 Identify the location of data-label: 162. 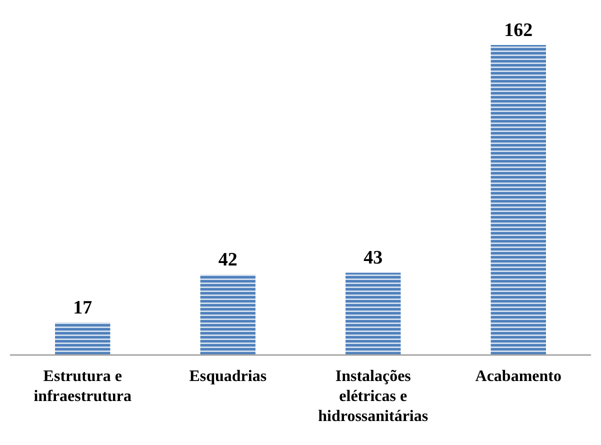
(518, 30).